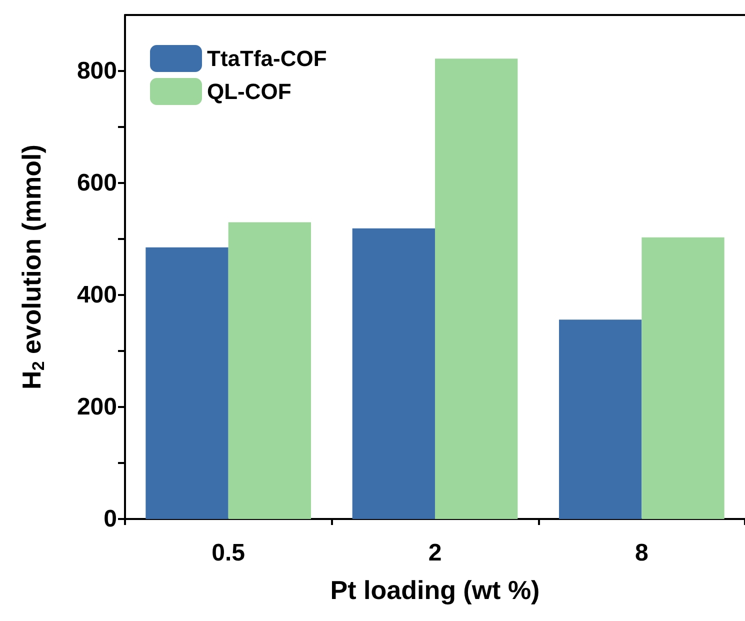 The image size is (745, 621). What do you see at coordinates (229, 553) in the screenshot?
I see `x-tick-label: 0.5` at bounding box center [229, 553].